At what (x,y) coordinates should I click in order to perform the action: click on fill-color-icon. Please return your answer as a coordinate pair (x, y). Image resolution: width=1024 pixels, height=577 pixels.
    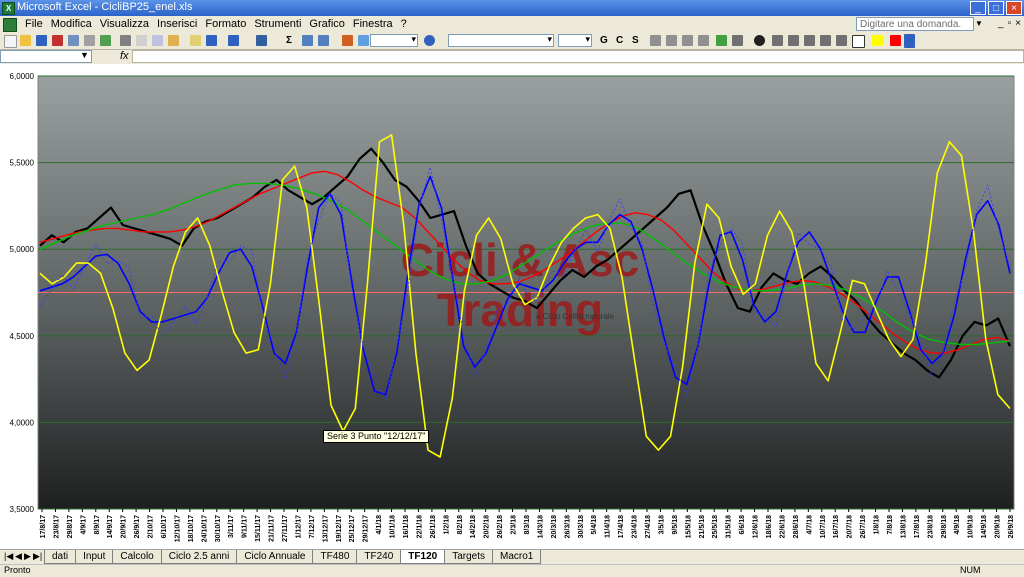
    Looking at the image, I should click on (877, 40).